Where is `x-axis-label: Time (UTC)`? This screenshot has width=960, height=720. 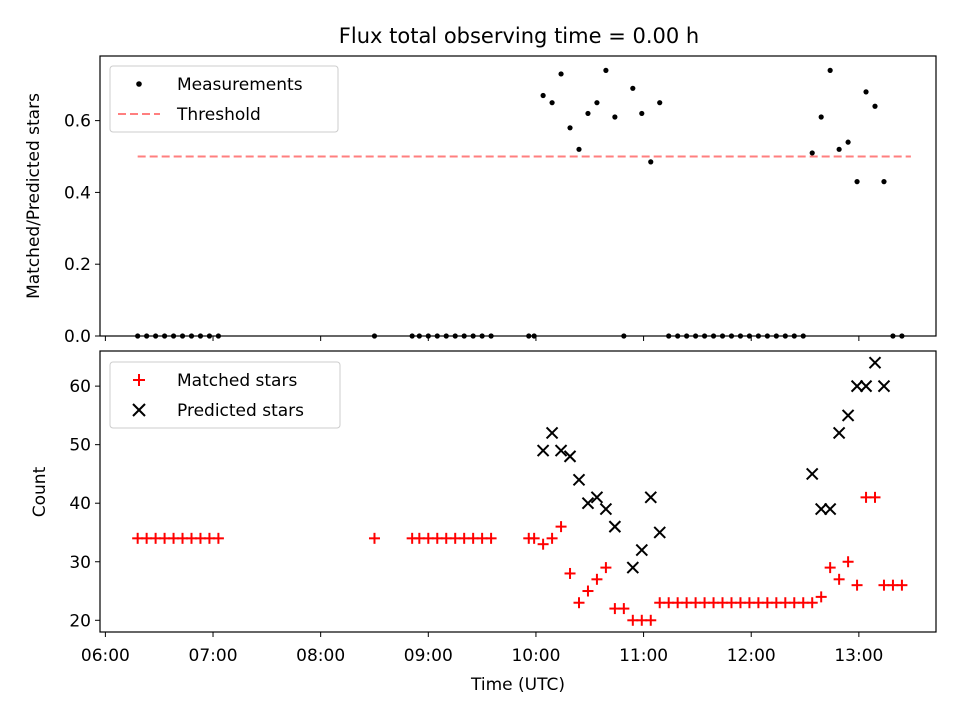 x-axis-label: Time (UTC) is located at coordinates (517, 685).